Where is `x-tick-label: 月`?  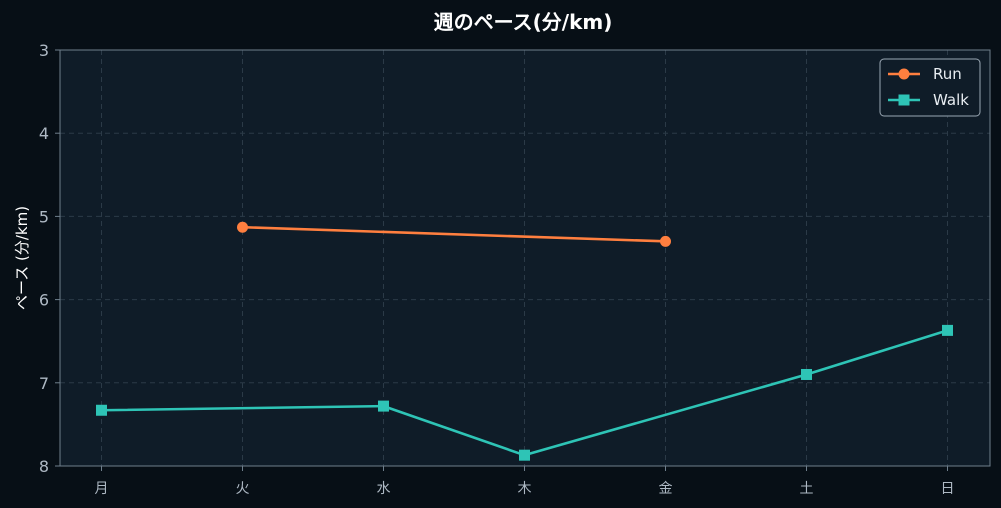
x-tick-label: 月 is located at coordinates (102, 489).